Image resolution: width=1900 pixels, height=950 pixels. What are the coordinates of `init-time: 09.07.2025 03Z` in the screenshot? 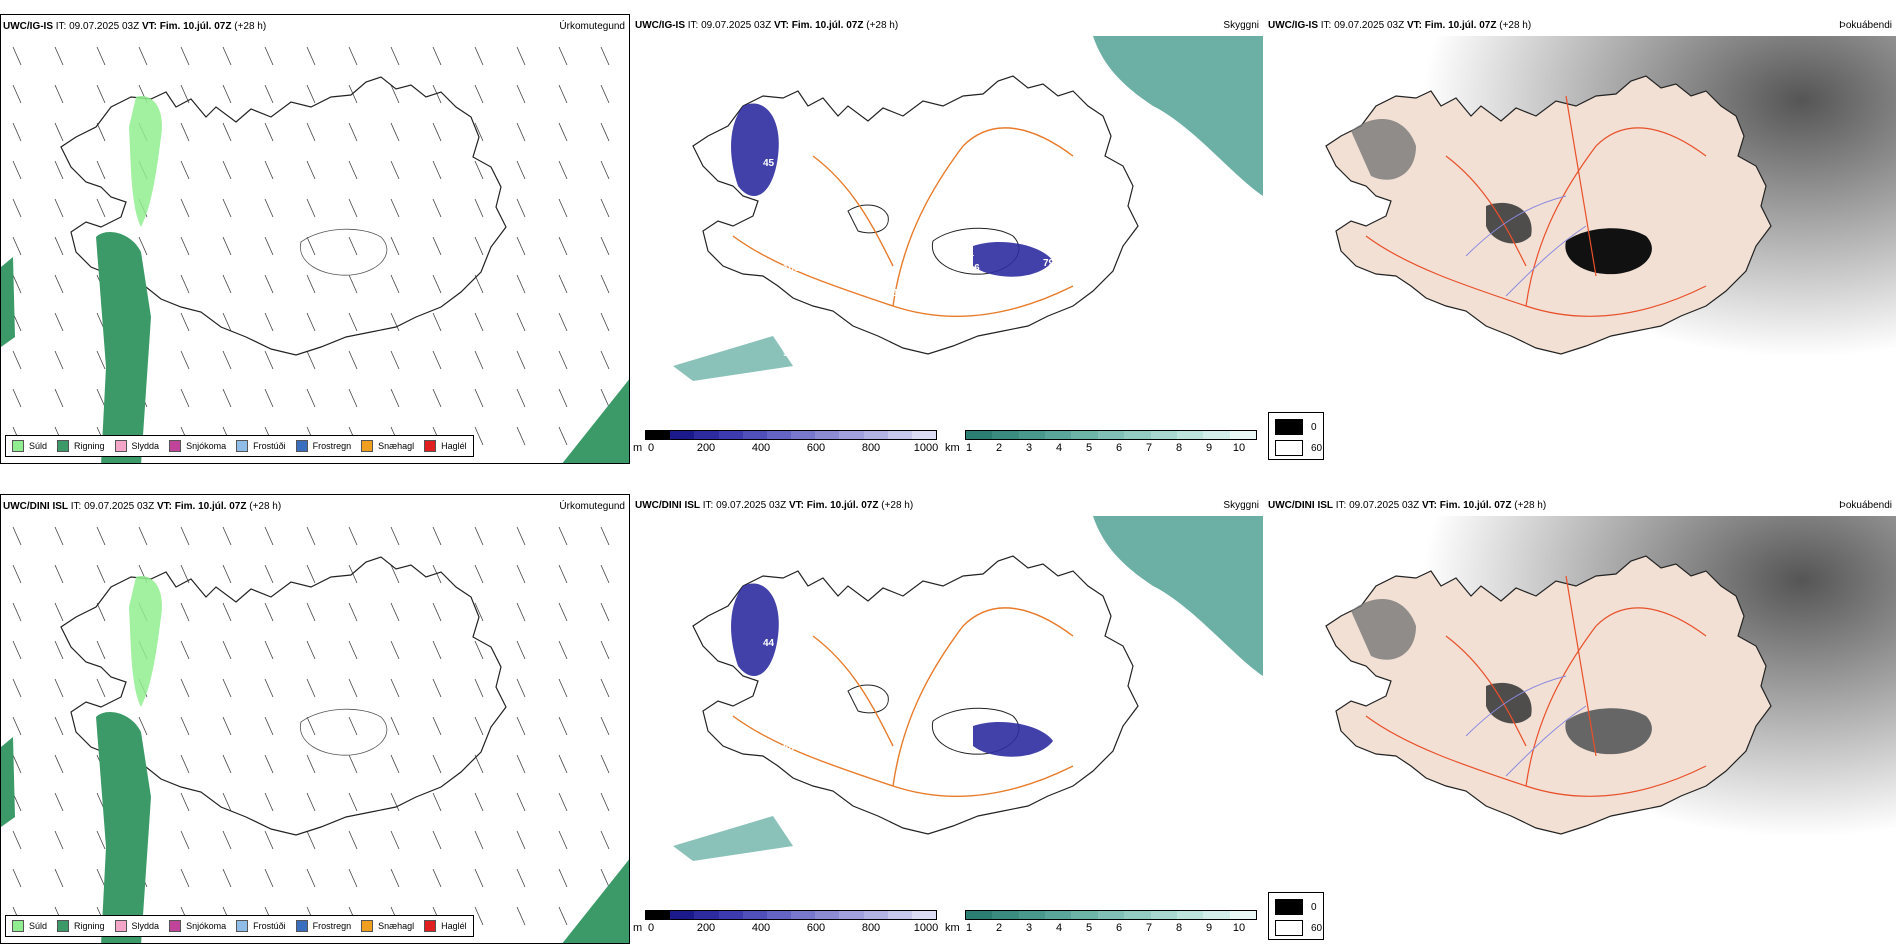 It's located at (1384, 505).